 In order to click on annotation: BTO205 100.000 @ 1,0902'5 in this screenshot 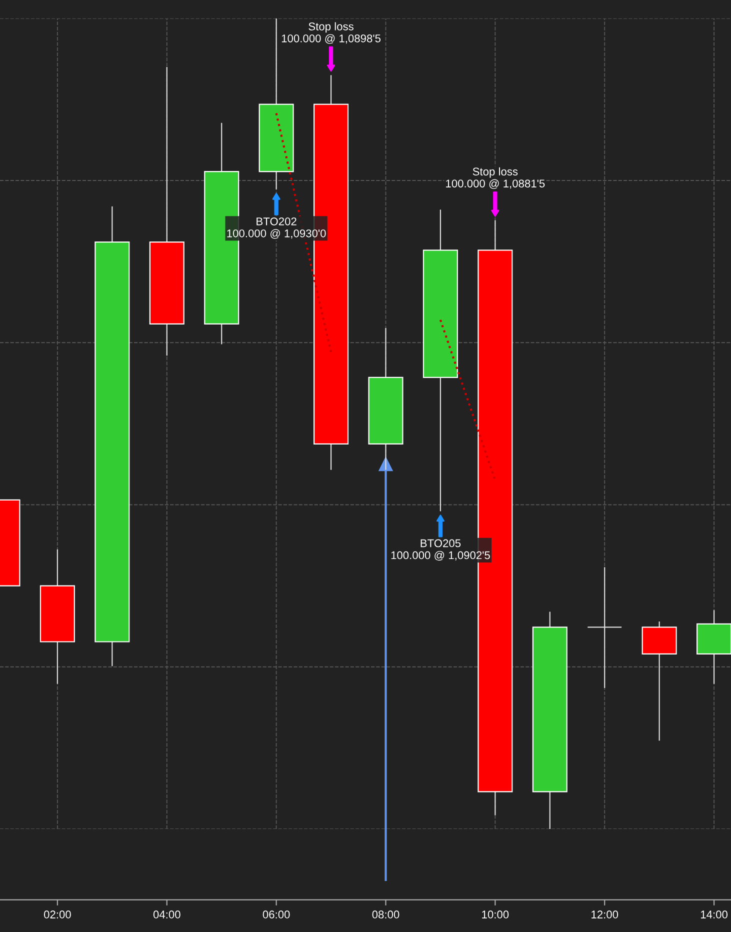, I will do `click(440, 550)`.